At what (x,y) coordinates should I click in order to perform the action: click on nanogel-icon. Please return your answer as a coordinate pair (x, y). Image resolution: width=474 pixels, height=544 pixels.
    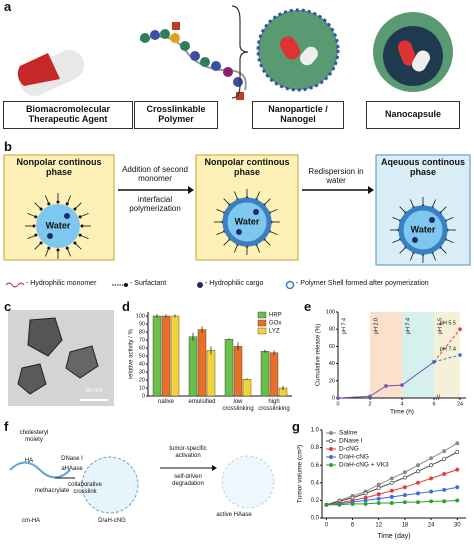
    Looking at the image, I should click on (298, 50).